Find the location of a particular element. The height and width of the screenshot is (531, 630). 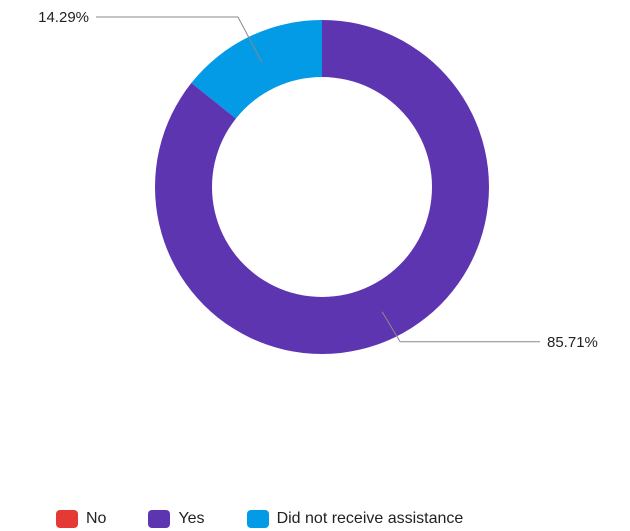

legend-swatch-yes is located at coordinates (159, 519).